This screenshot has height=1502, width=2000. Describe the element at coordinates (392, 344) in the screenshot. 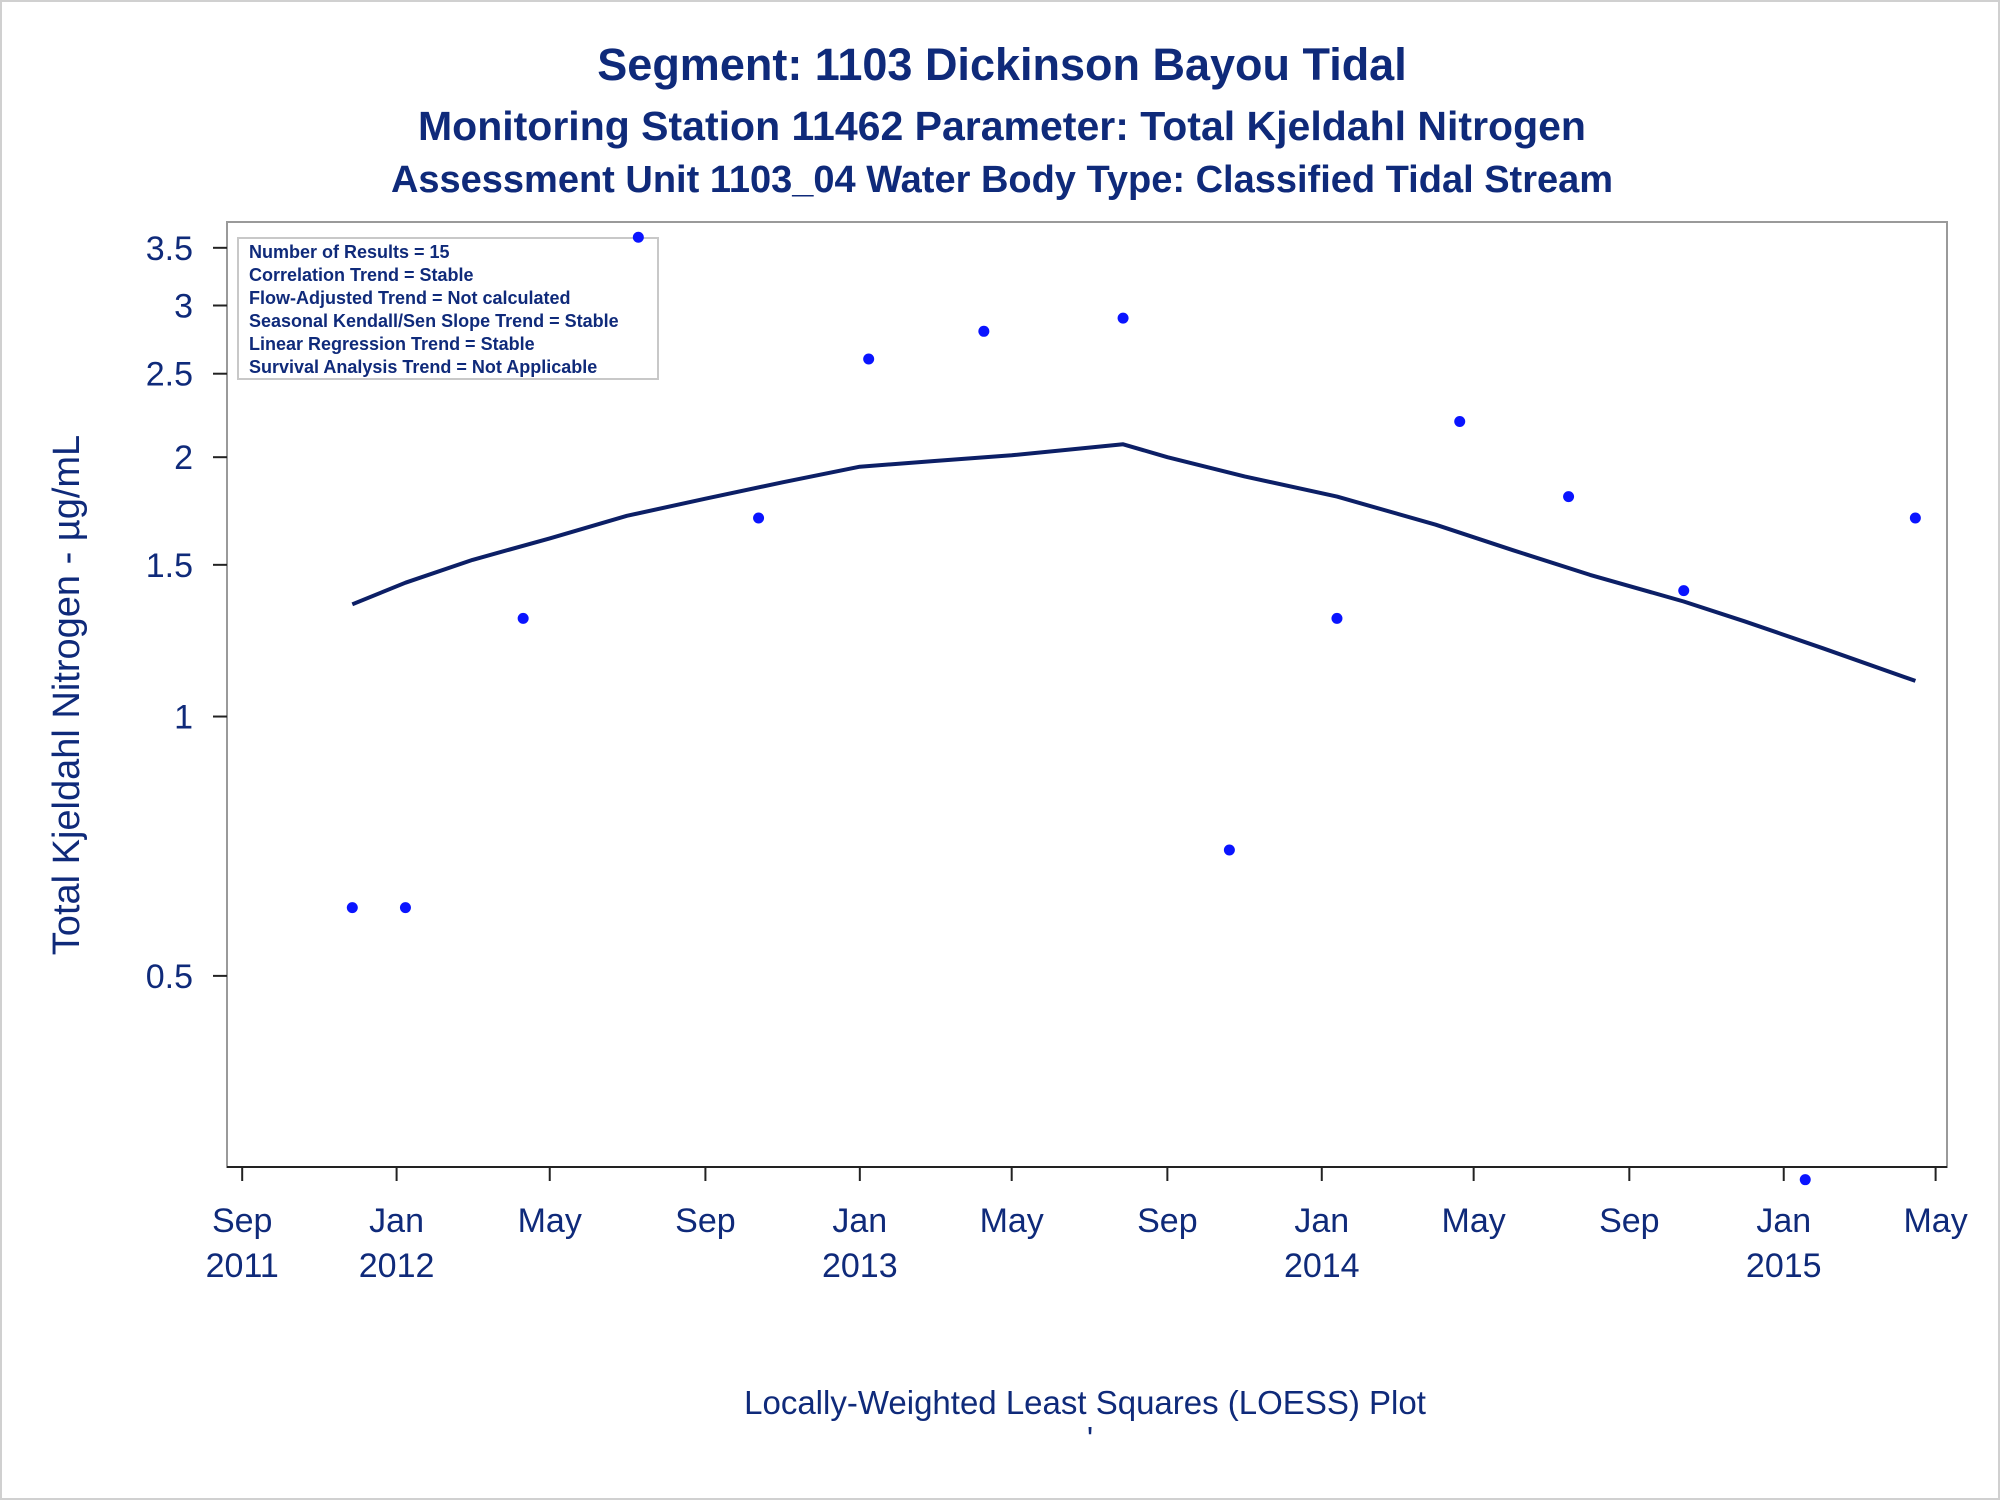

I see `stats-line: Linear Regression Trend = Stable` at that location.